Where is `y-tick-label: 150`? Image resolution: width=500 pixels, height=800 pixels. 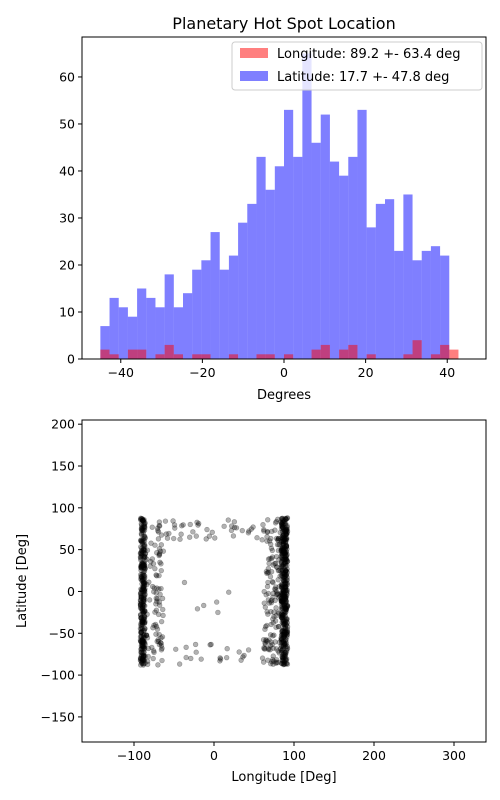
y-tick-label: 150 is located at coordinates (63, 466).